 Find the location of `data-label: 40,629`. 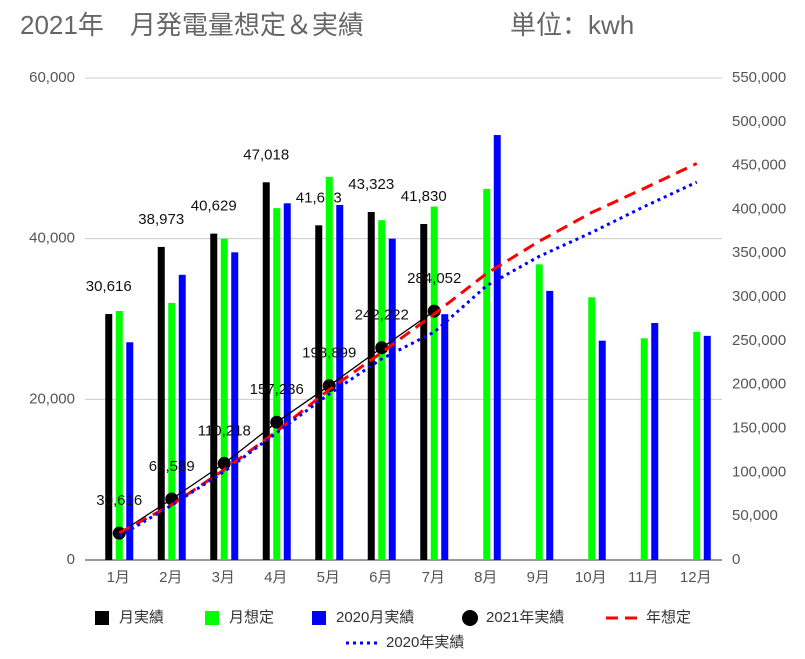

data-label: 40,629 is located at coordinates (214, 206).